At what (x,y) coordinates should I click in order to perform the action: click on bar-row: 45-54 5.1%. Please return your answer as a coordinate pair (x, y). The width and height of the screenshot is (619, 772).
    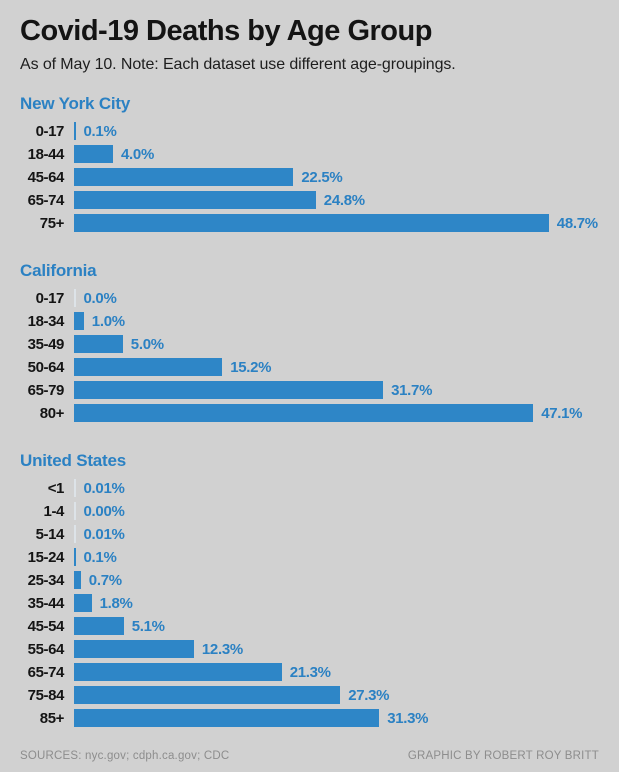
    Looking at the image, I should click on (312, 626).